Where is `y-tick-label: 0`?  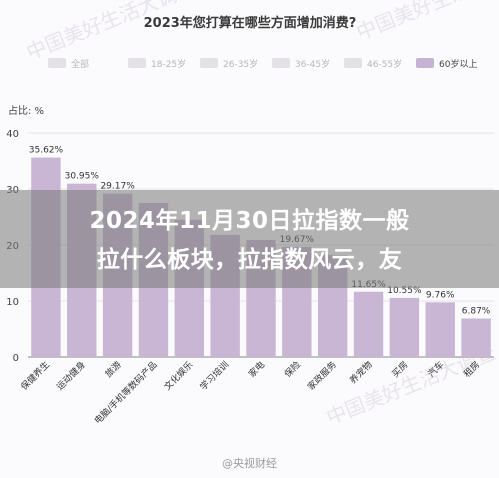 y-tick-label: 0 is located at coordinates (16, 358).